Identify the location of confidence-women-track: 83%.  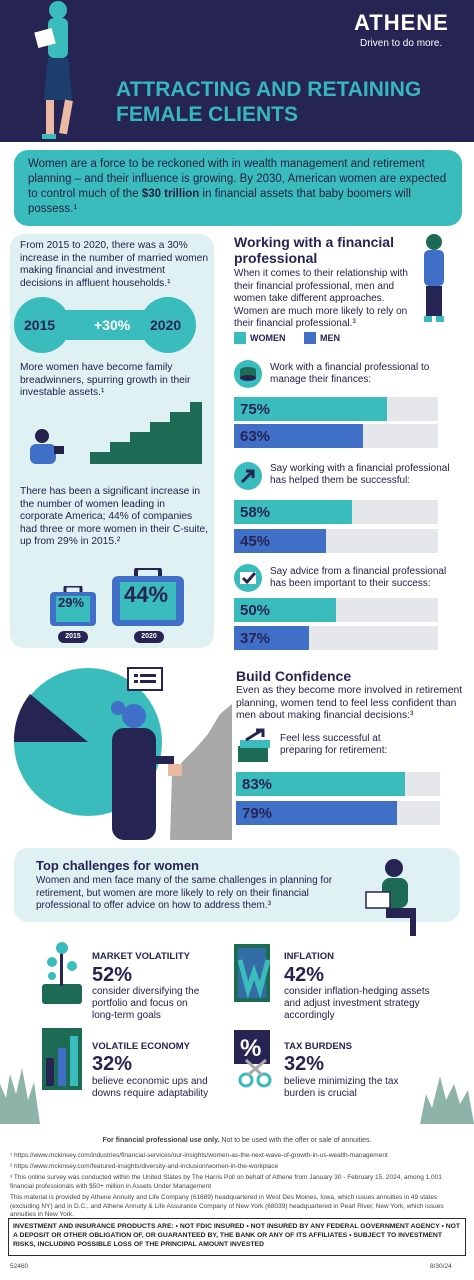
(338, 784).